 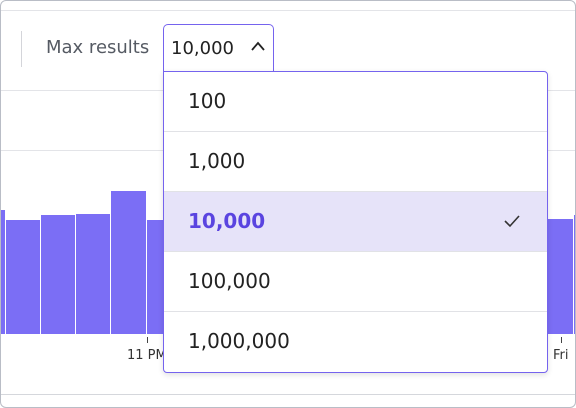 What do you see at coordinates (207, 101) in the screenshot?
I see `option-label: 100` at bounding box center [207, 101].